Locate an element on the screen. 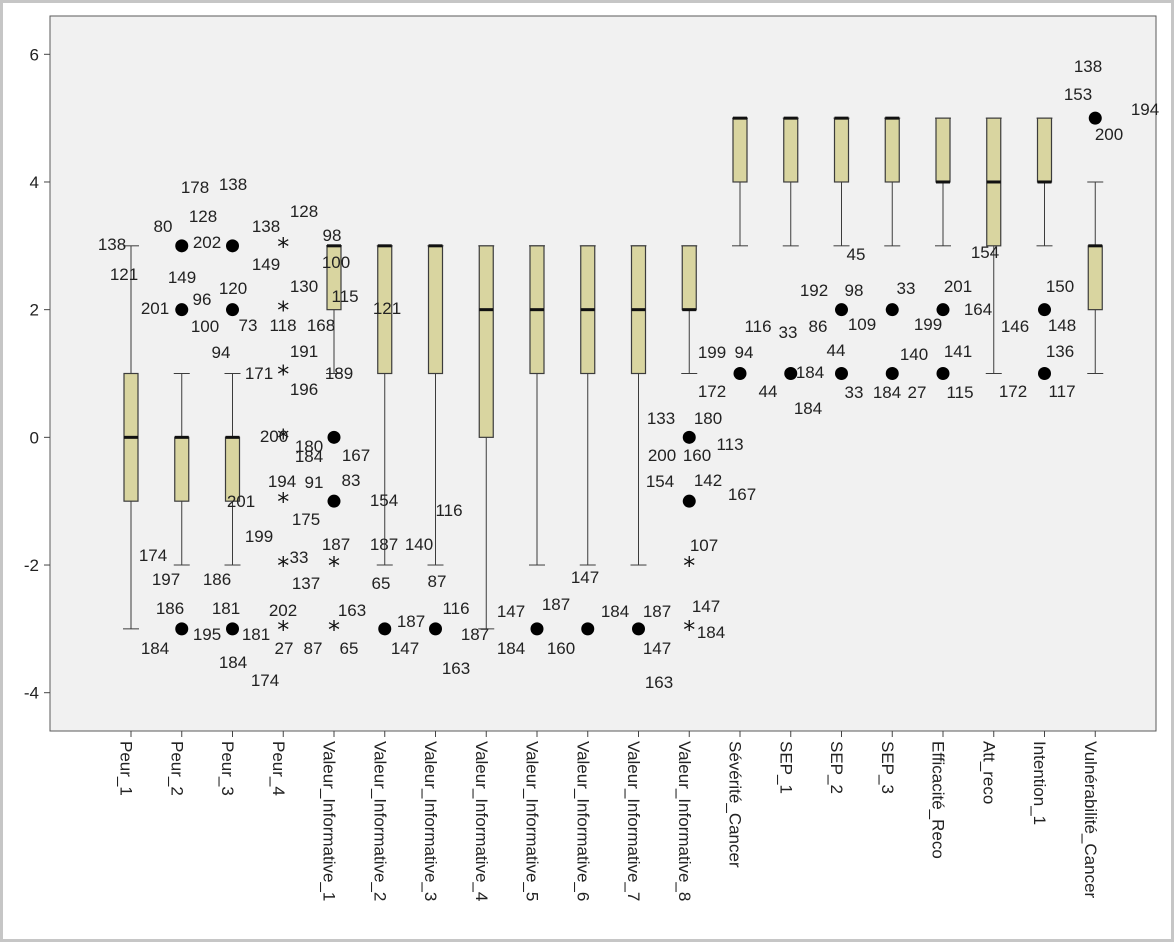 The height and width of the screenshot is (942, 1174). case-label: 187 is located at coordinates (336, 544).